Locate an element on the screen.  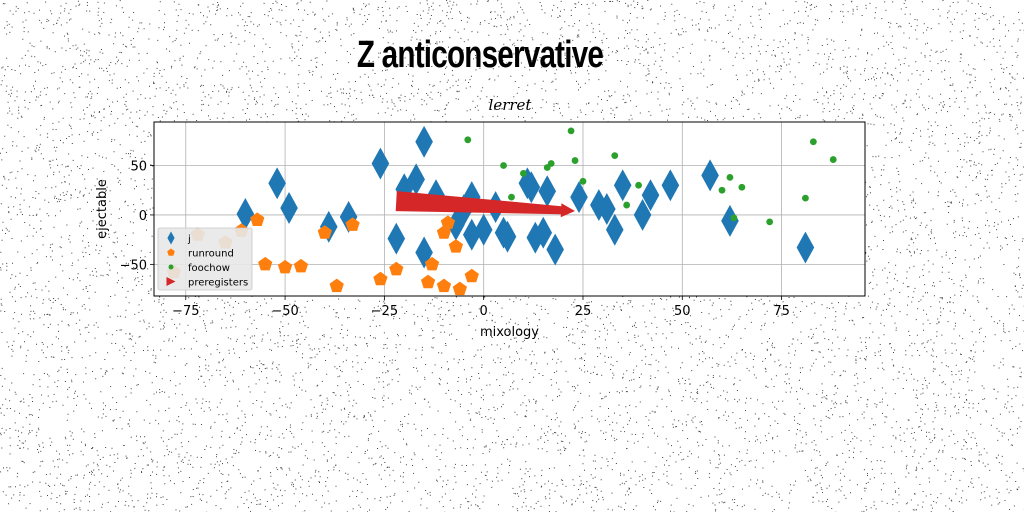
y-tick-label: −50 is located at coordinates (133, 265).